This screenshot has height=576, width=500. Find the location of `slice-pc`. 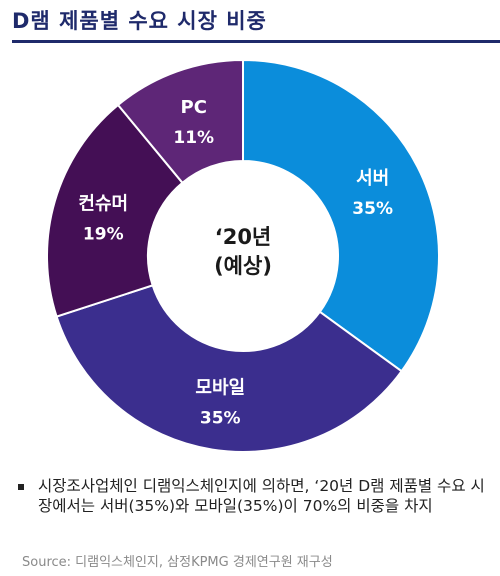

slice-pc is located at coordinates (180, 121).